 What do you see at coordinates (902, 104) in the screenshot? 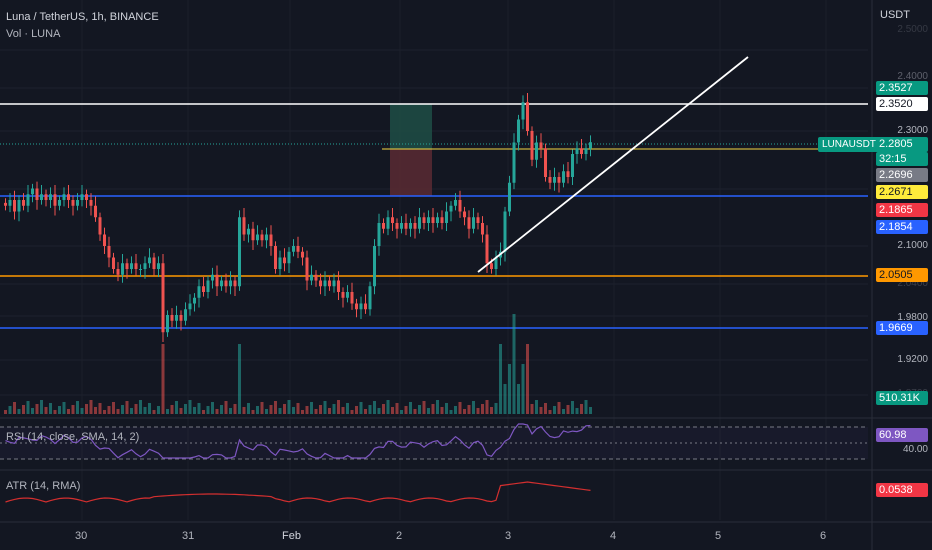
I see `white-line-tag: 2.3520` at bounding box center [902, 104].